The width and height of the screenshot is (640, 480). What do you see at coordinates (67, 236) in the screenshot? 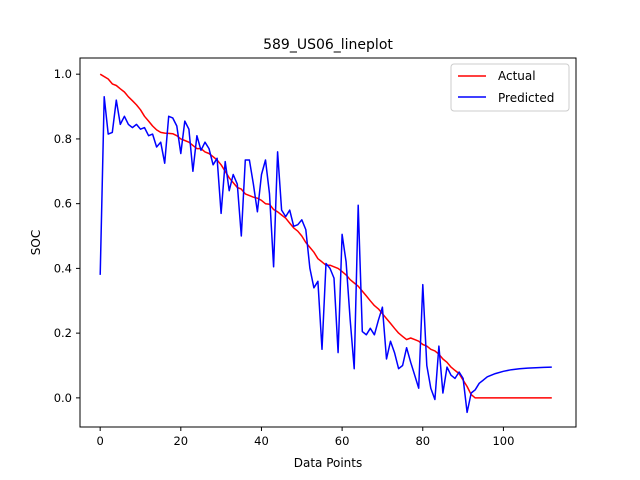
I see `y-axis: 0.0 0.2 0.4 0.6 0.8 1.0` at bounding box center [67, 236].